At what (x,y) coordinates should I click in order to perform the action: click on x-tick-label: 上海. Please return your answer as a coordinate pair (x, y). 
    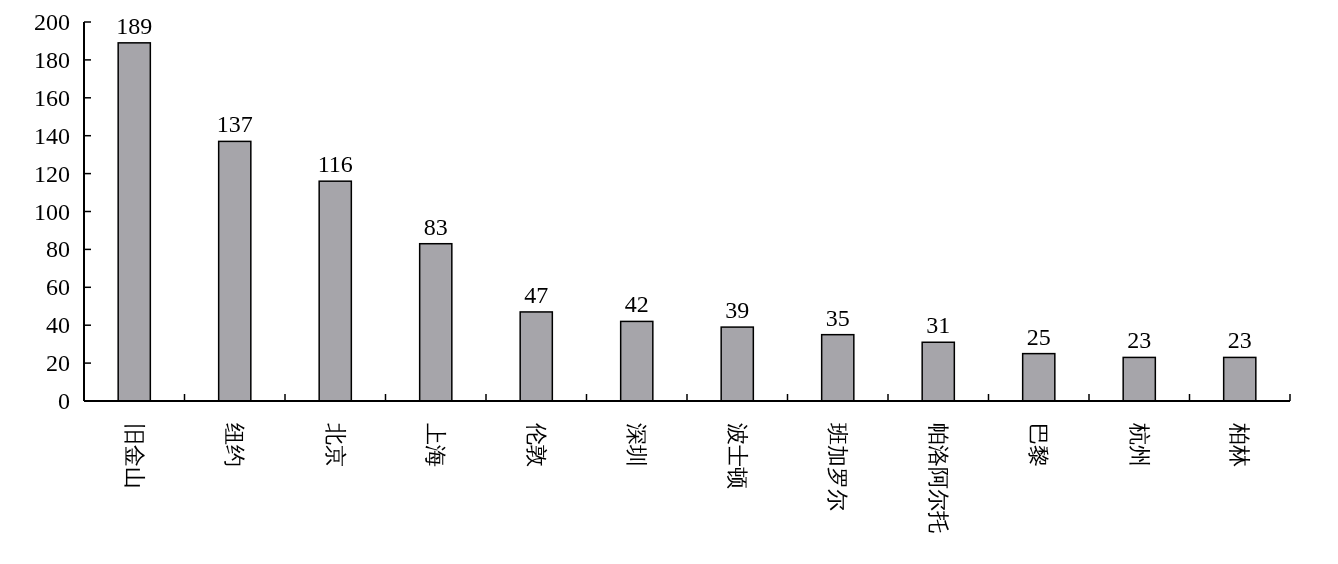
    Looking at the image, I should click on (436, 445).